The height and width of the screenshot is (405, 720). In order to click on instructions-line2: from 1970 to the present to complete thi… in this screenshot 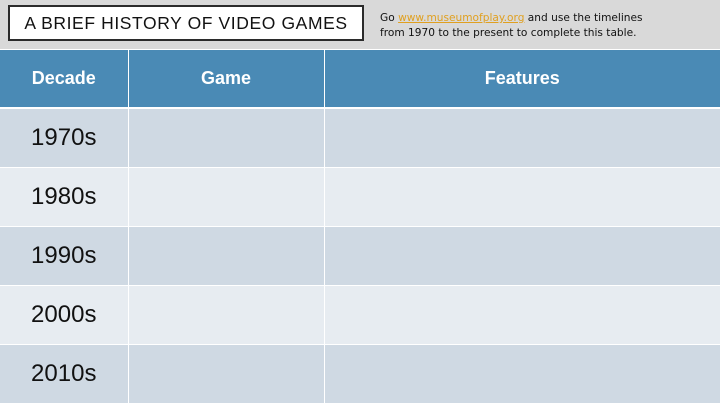, I will do `click(508, 33)`.